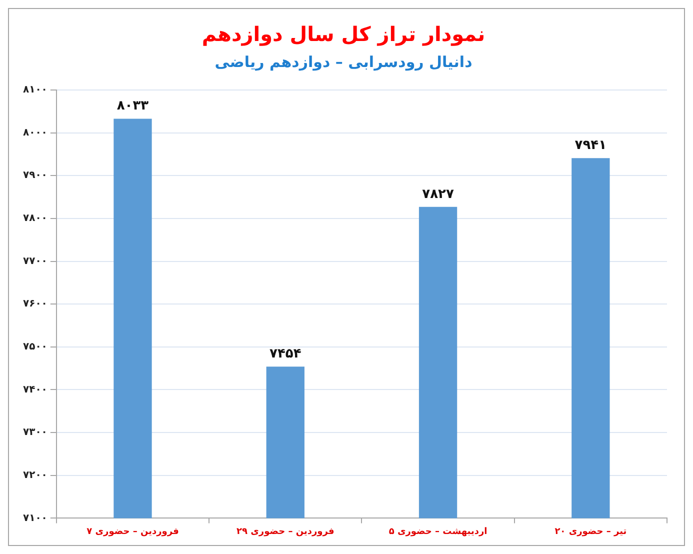 The image size is (693, 554). What do you see at coordinates (35, 390) in the screenshot?
I see `y-tick-label: ۷۴۰۰` at bounding box center [35, 390].